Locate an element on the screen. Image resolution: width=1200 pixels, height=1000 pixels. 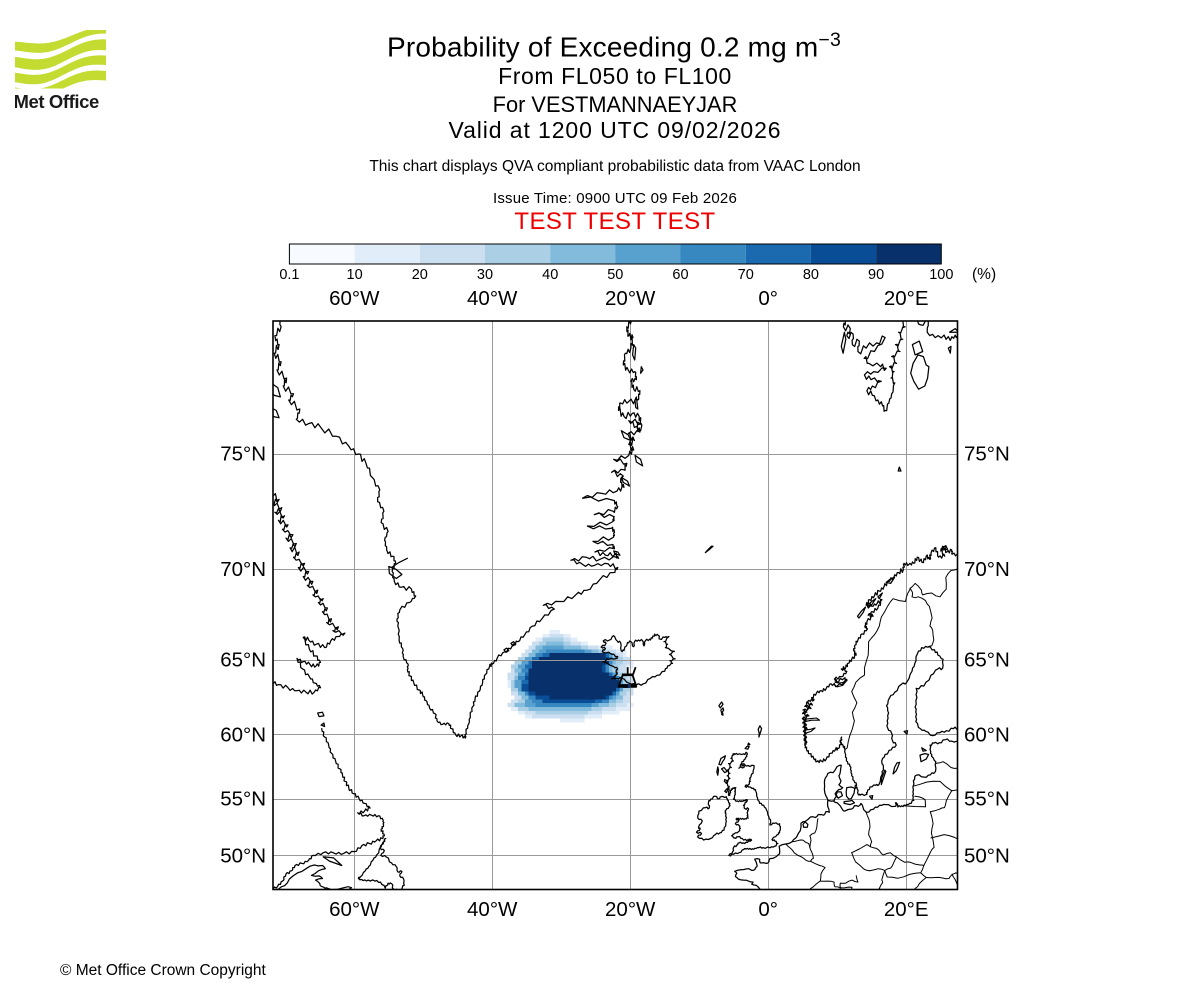
svg-text: 40 is located at coordinates (550, 275).